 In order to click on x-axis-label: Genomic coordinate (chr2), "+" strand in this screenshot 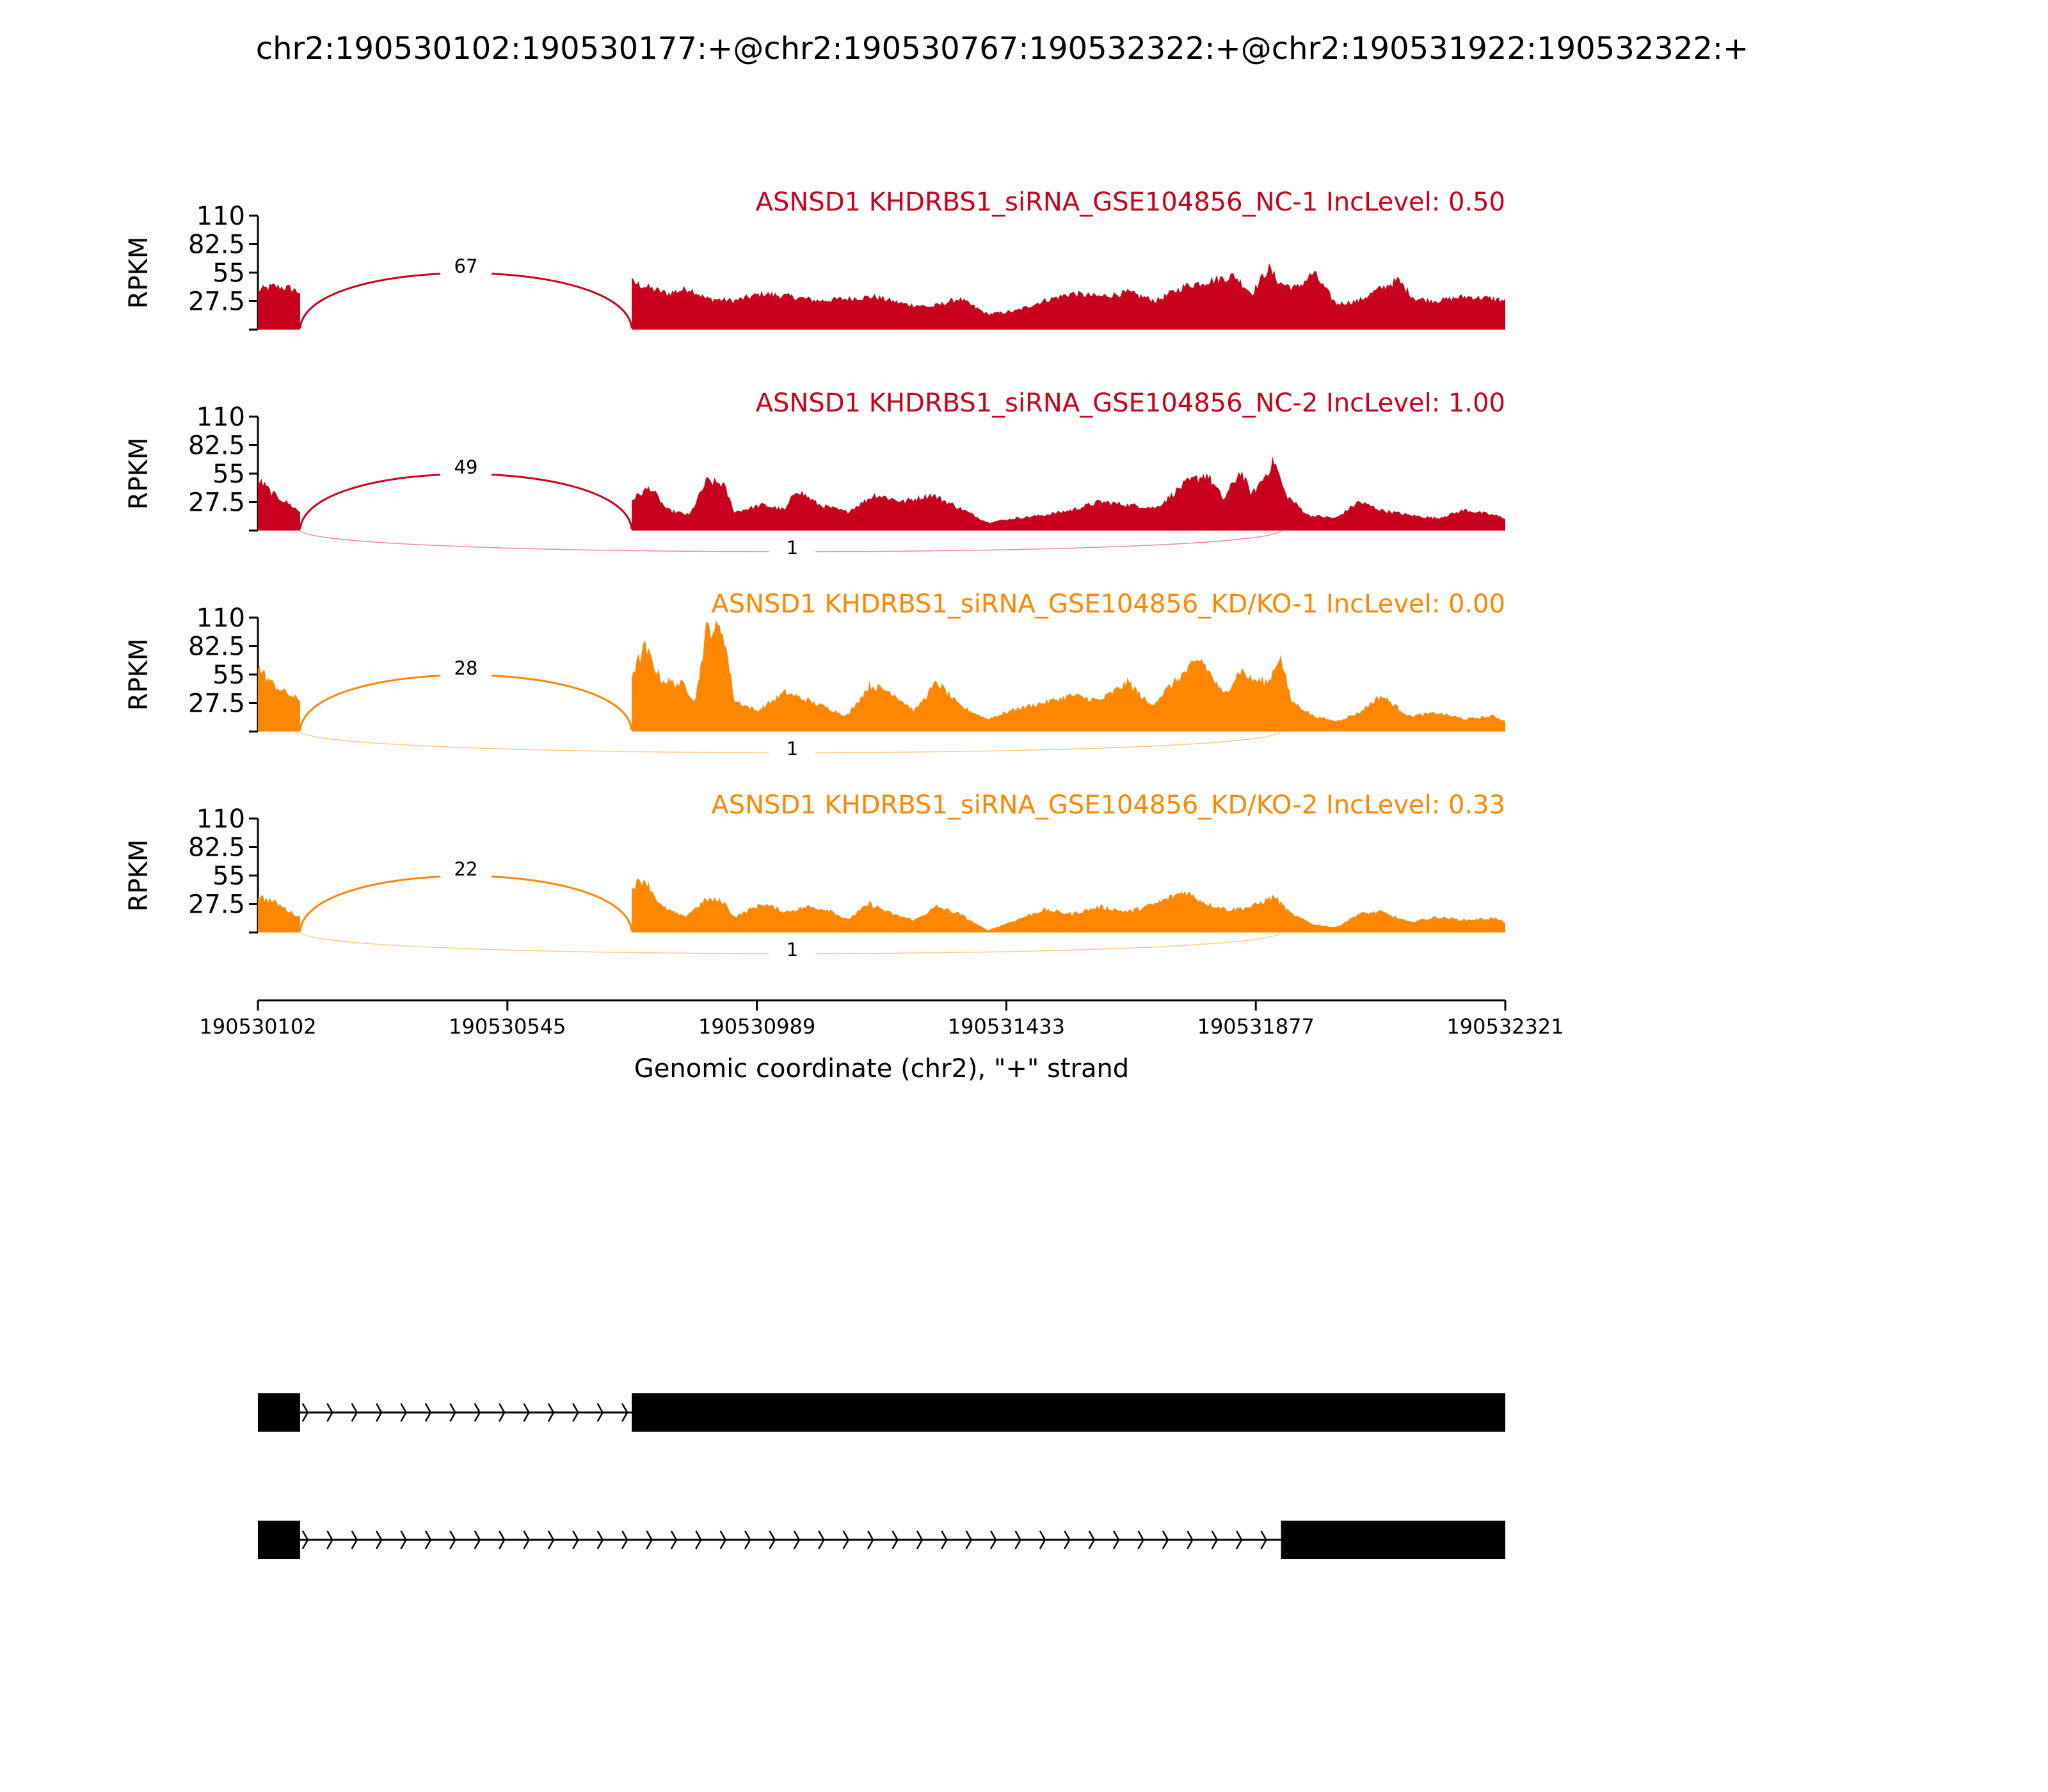, I will do `click(881, 1069)`.